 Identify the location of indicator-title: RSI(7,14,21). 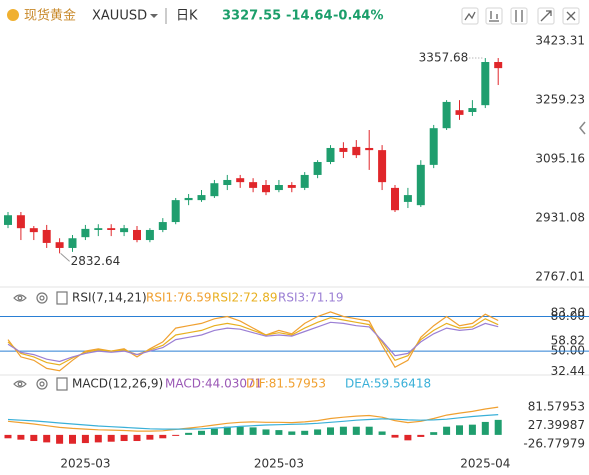
(109, 298).